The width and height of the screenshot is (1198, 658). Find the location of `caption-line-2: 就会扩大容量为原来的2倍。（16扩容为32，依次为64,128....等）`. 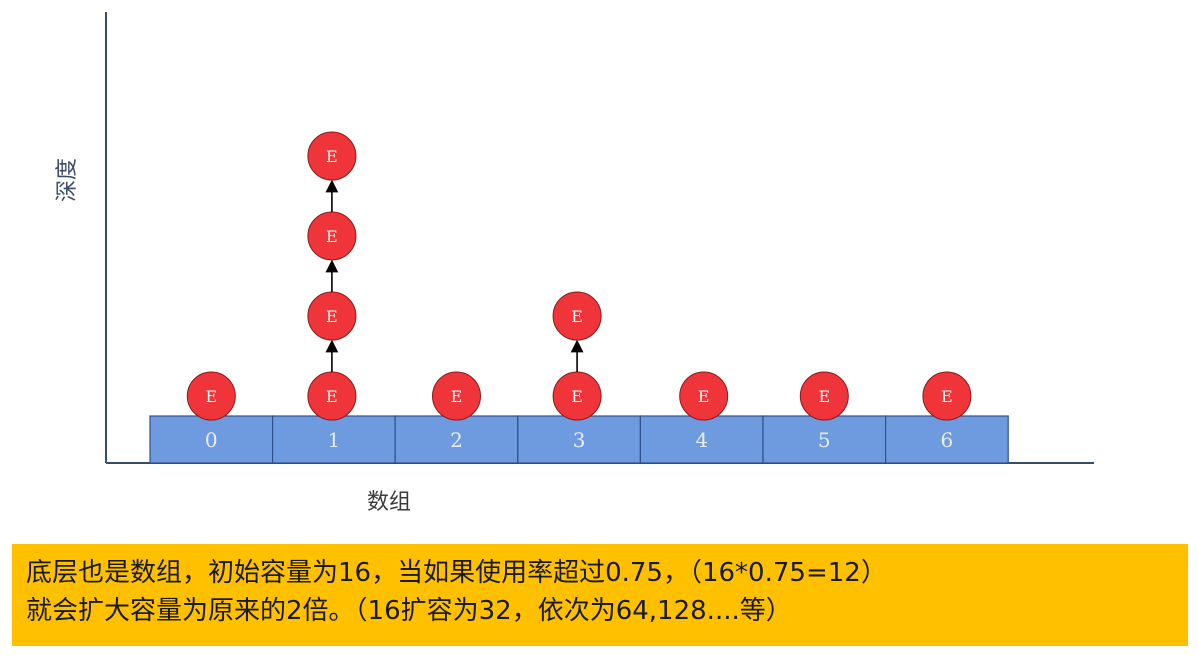

caption-line-2: 就会扩大容量为原来的2倍。（16扩容为32，依次为64,128....等） is located at coordinates (409, 611).